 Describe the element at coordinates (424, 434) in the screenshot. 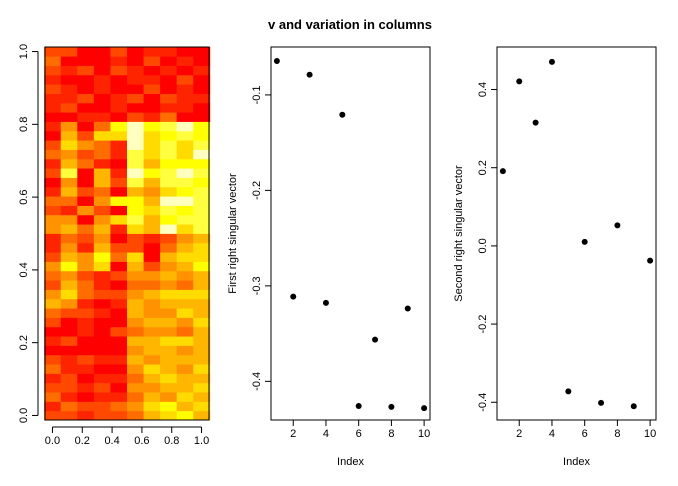

I see `x-tick-label: 10` at that location.